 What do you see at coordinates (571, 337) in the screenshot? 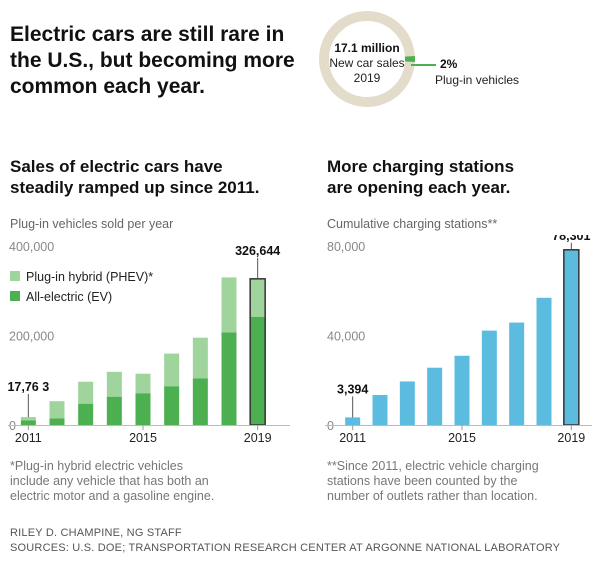
I see `bar-value-2019` at bounding box center [571, 337].